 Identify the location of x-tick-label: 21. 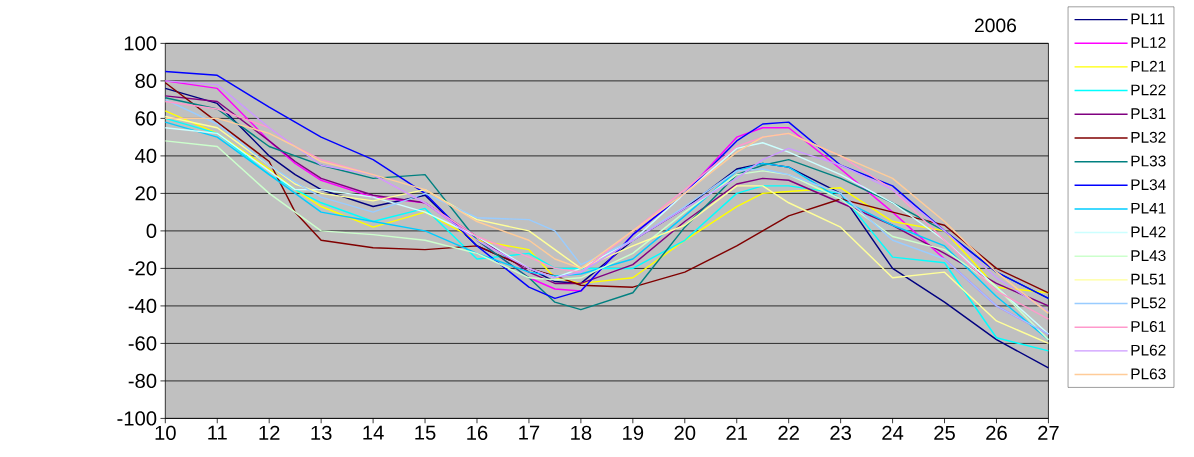
(736, 432).